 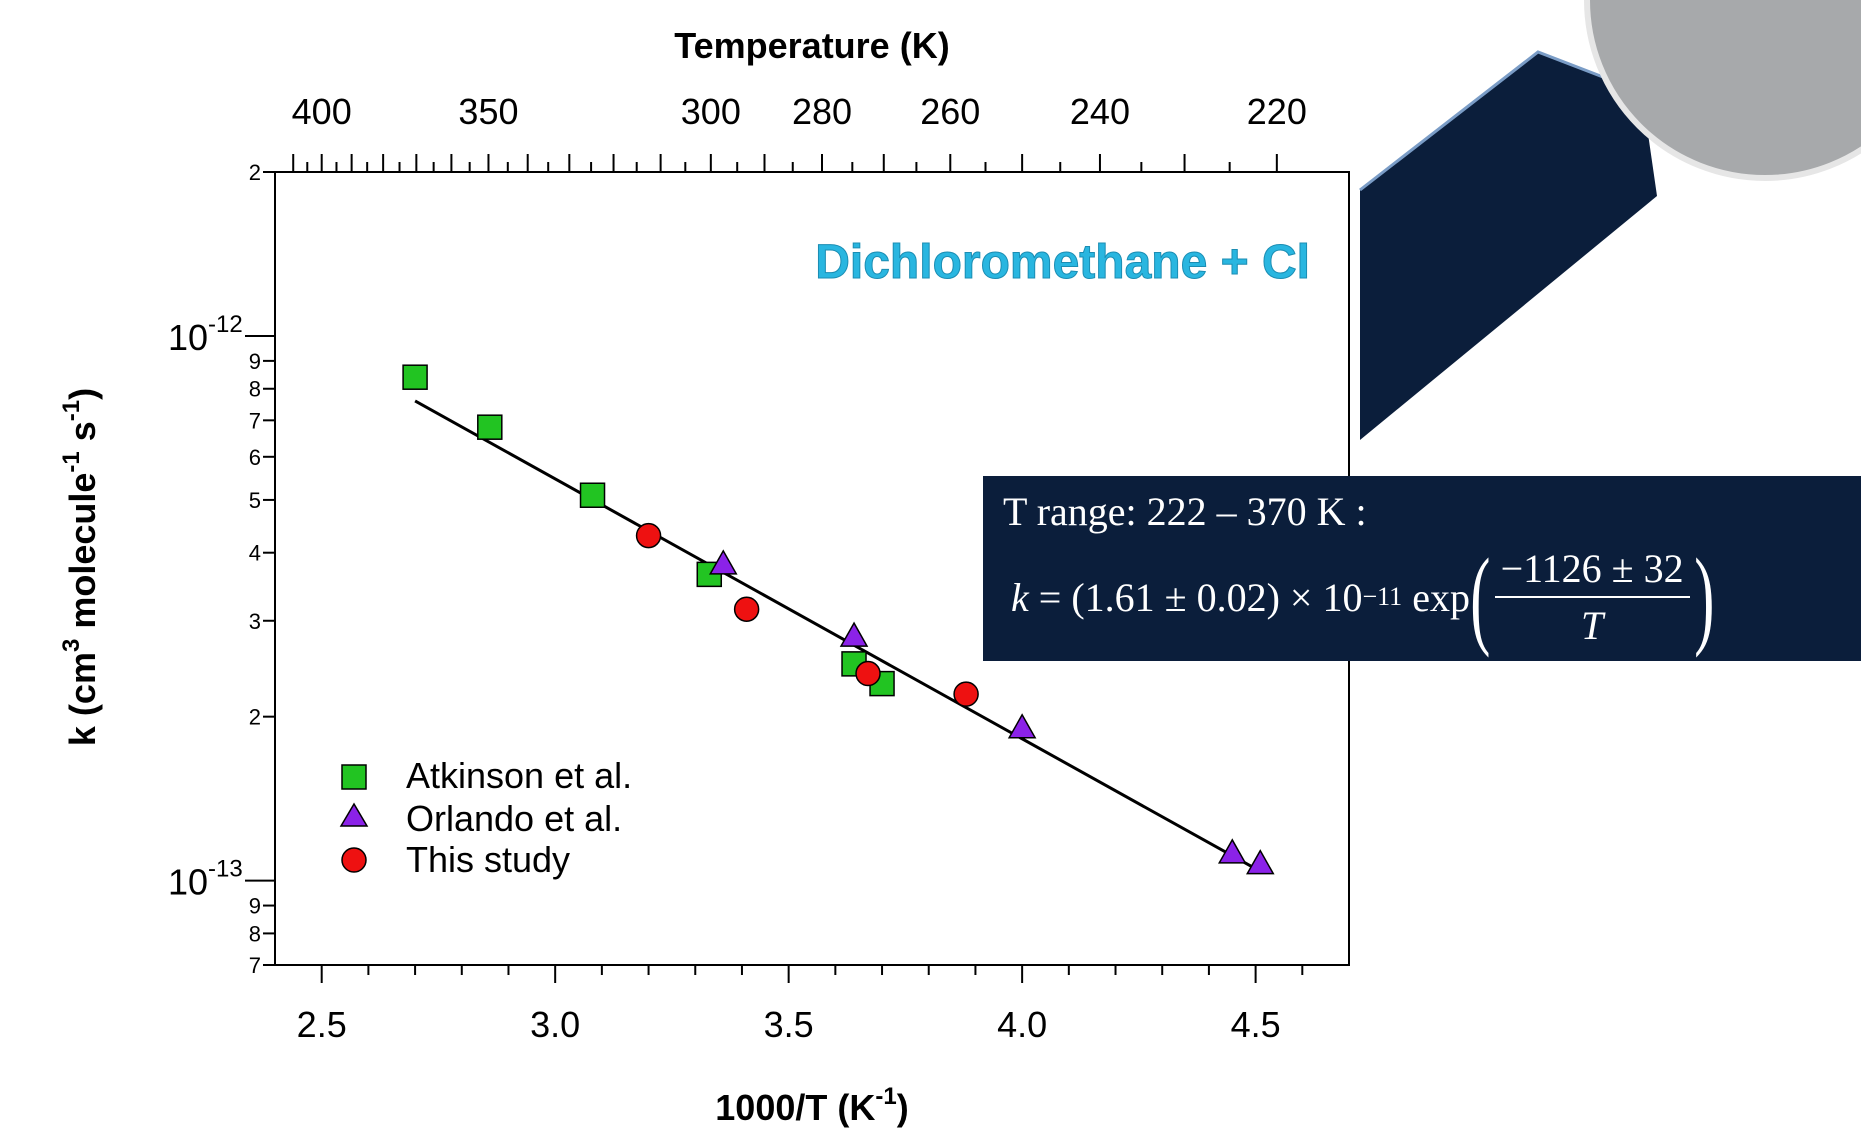 What do you see at coordinates (789, 1024) in the screenshot?
I see `x-tick-label: 3.5` at bounding box center [789, 1024].